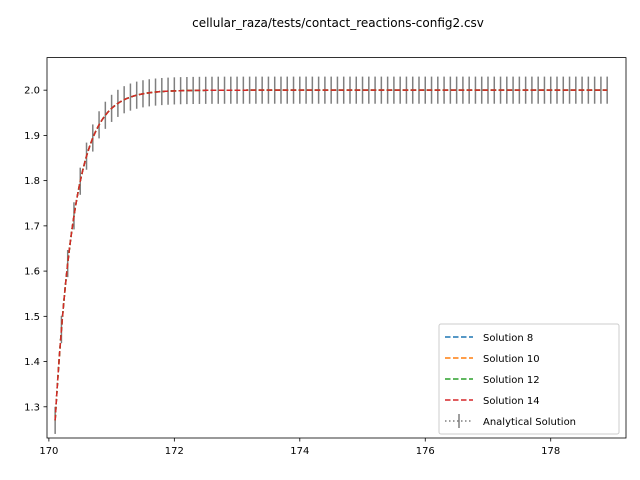 This screenshot has height=480, width=640. Describe the element at coordinates (35, 249) in the screenshot. I see `y-axis: 1.3 1.4 1.5 1.6 1.7 1.8 1.9 2.0` at that location.